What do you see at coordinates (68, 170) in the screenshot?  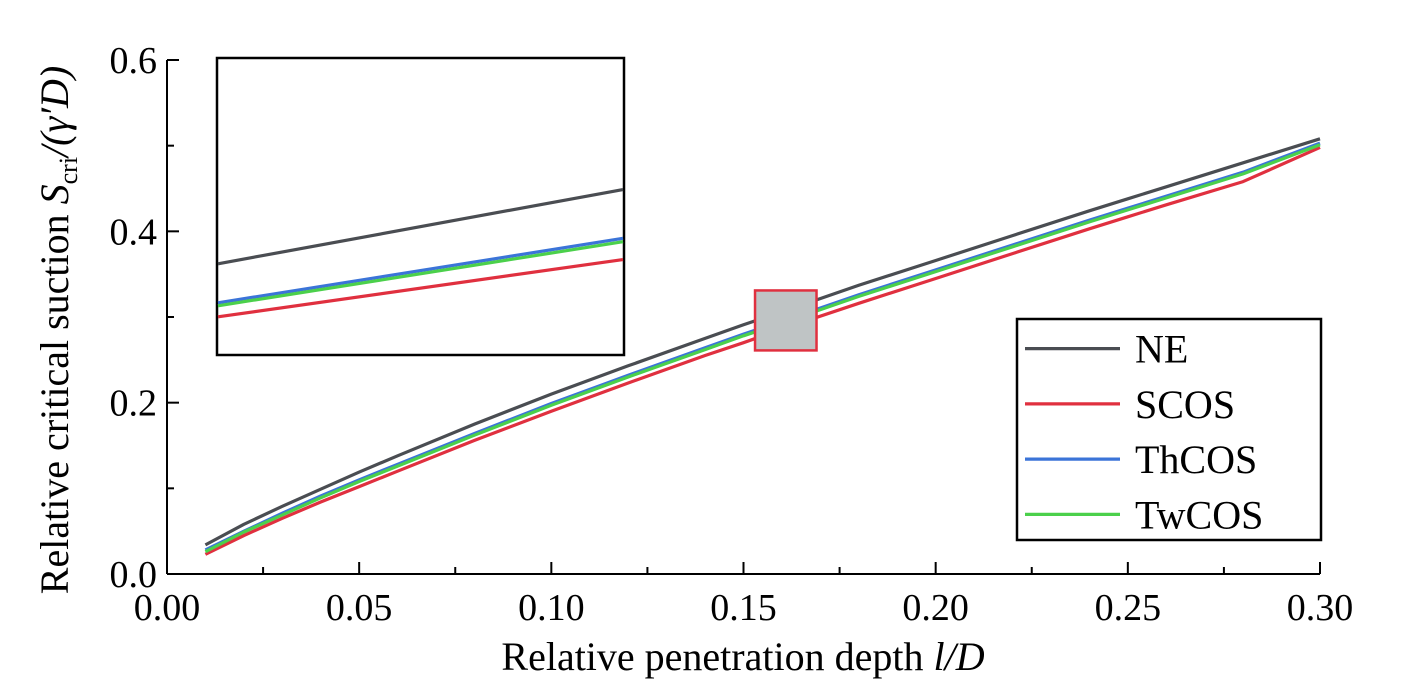 I see `y-axis-title-subscript: cri` at bounding box center [68, 170].